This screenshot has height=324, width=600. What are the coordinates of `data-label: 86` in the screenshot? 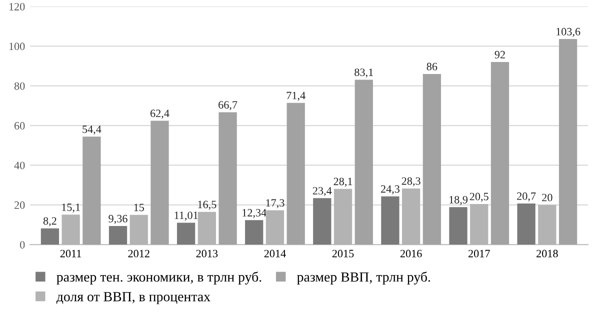 It's located at (432, 66).